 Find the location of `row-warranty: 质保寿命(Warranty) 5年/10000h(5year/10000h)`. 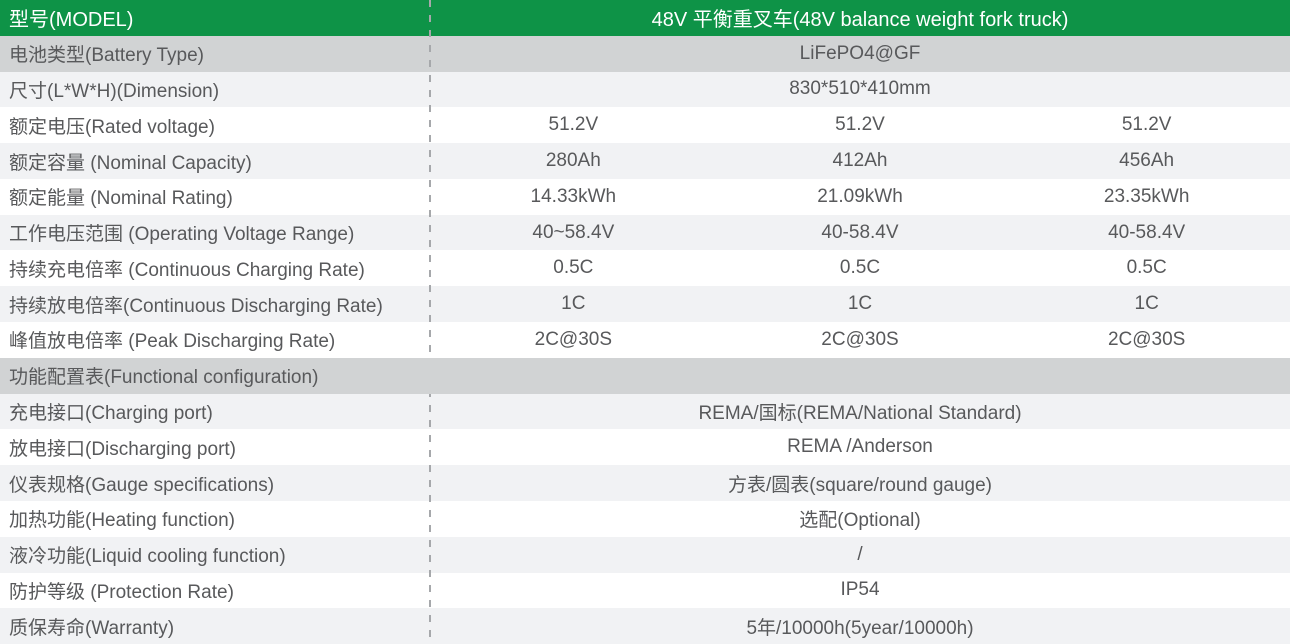

row-warranty: 质保寿命(Warranty) 5年/10000h(5year/10000h) is located at coordinates (645, 626).